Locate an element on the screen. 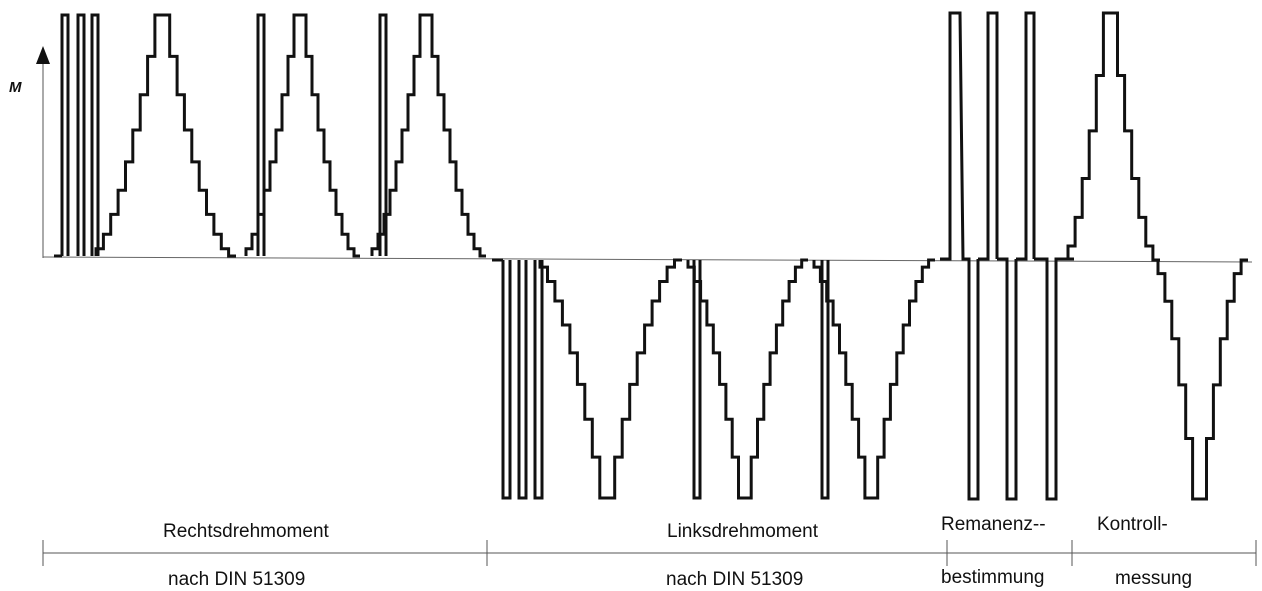 The width and height of the screenshot is (1262, 591). section-label-remanenz: Remanenz-- is located at coordinates (993, 524).